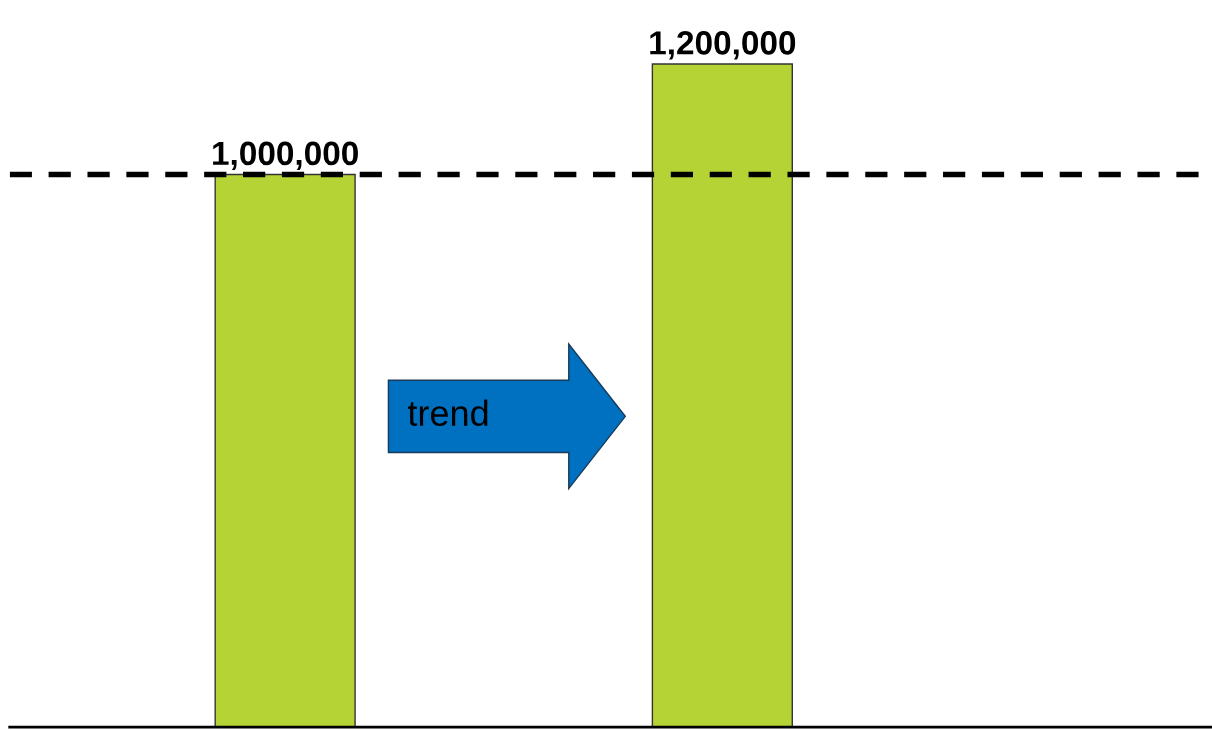 The width and height of the screenshot is (1212, 730). Describe the element at coordinates (723, 45) in the screenshot. I see `data-label: 1,200,000` at that location.